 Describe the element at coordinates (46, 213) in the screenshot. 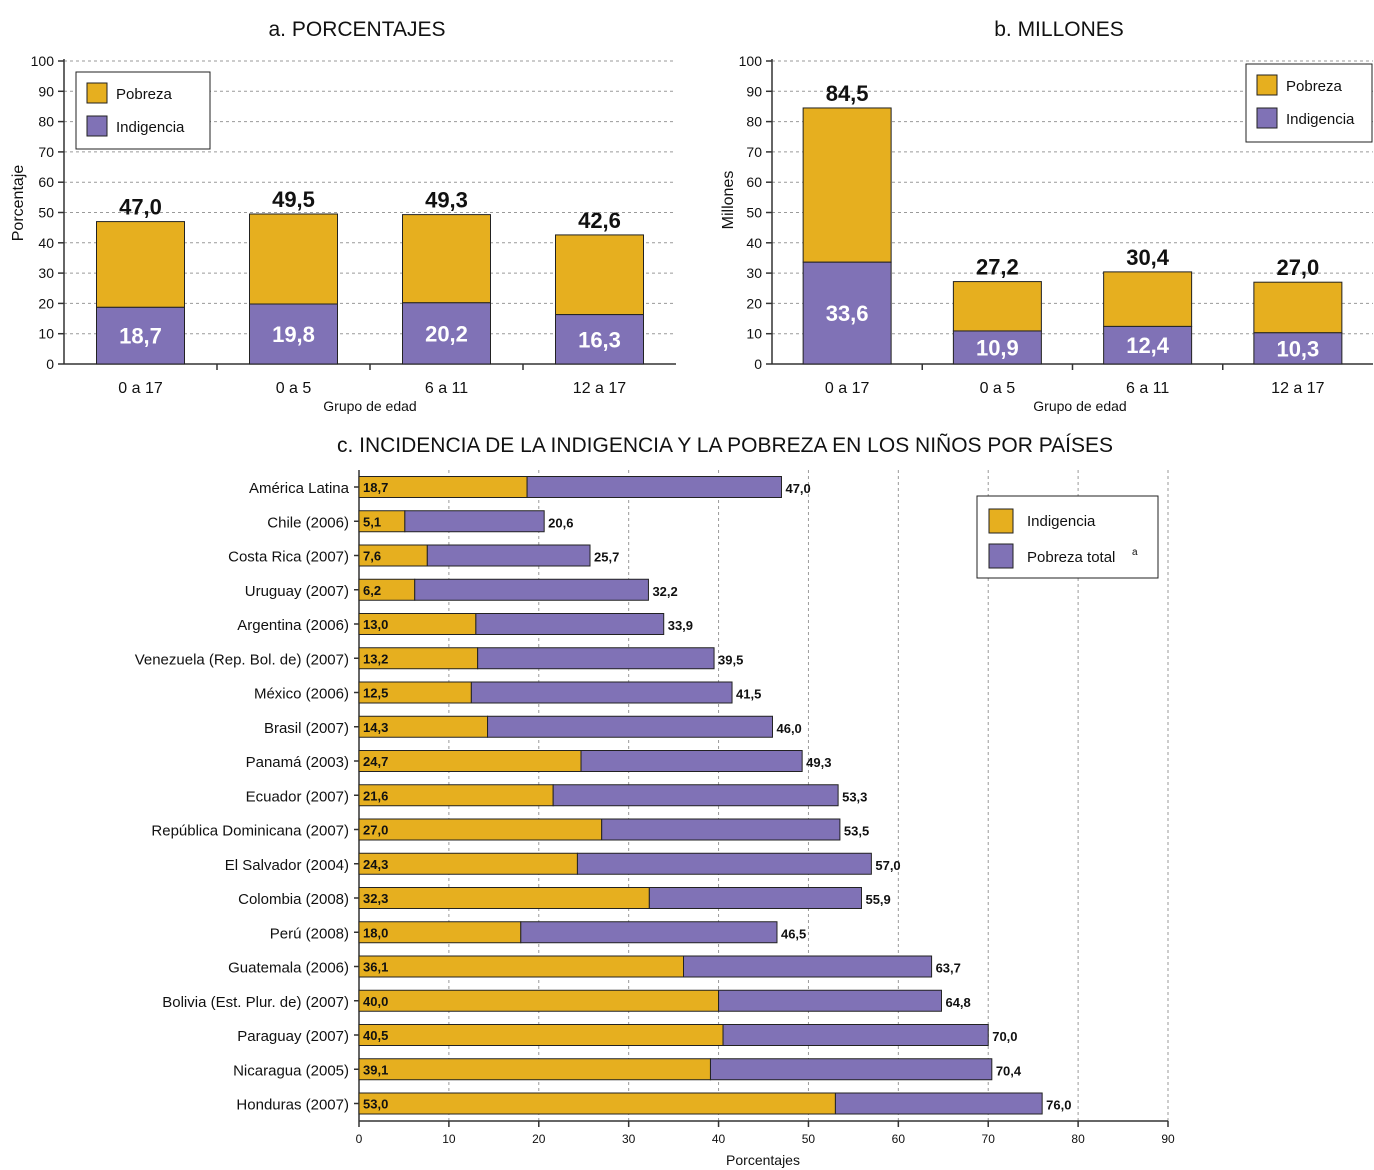

I see `chart-a-ytick-label: 50` at that location.